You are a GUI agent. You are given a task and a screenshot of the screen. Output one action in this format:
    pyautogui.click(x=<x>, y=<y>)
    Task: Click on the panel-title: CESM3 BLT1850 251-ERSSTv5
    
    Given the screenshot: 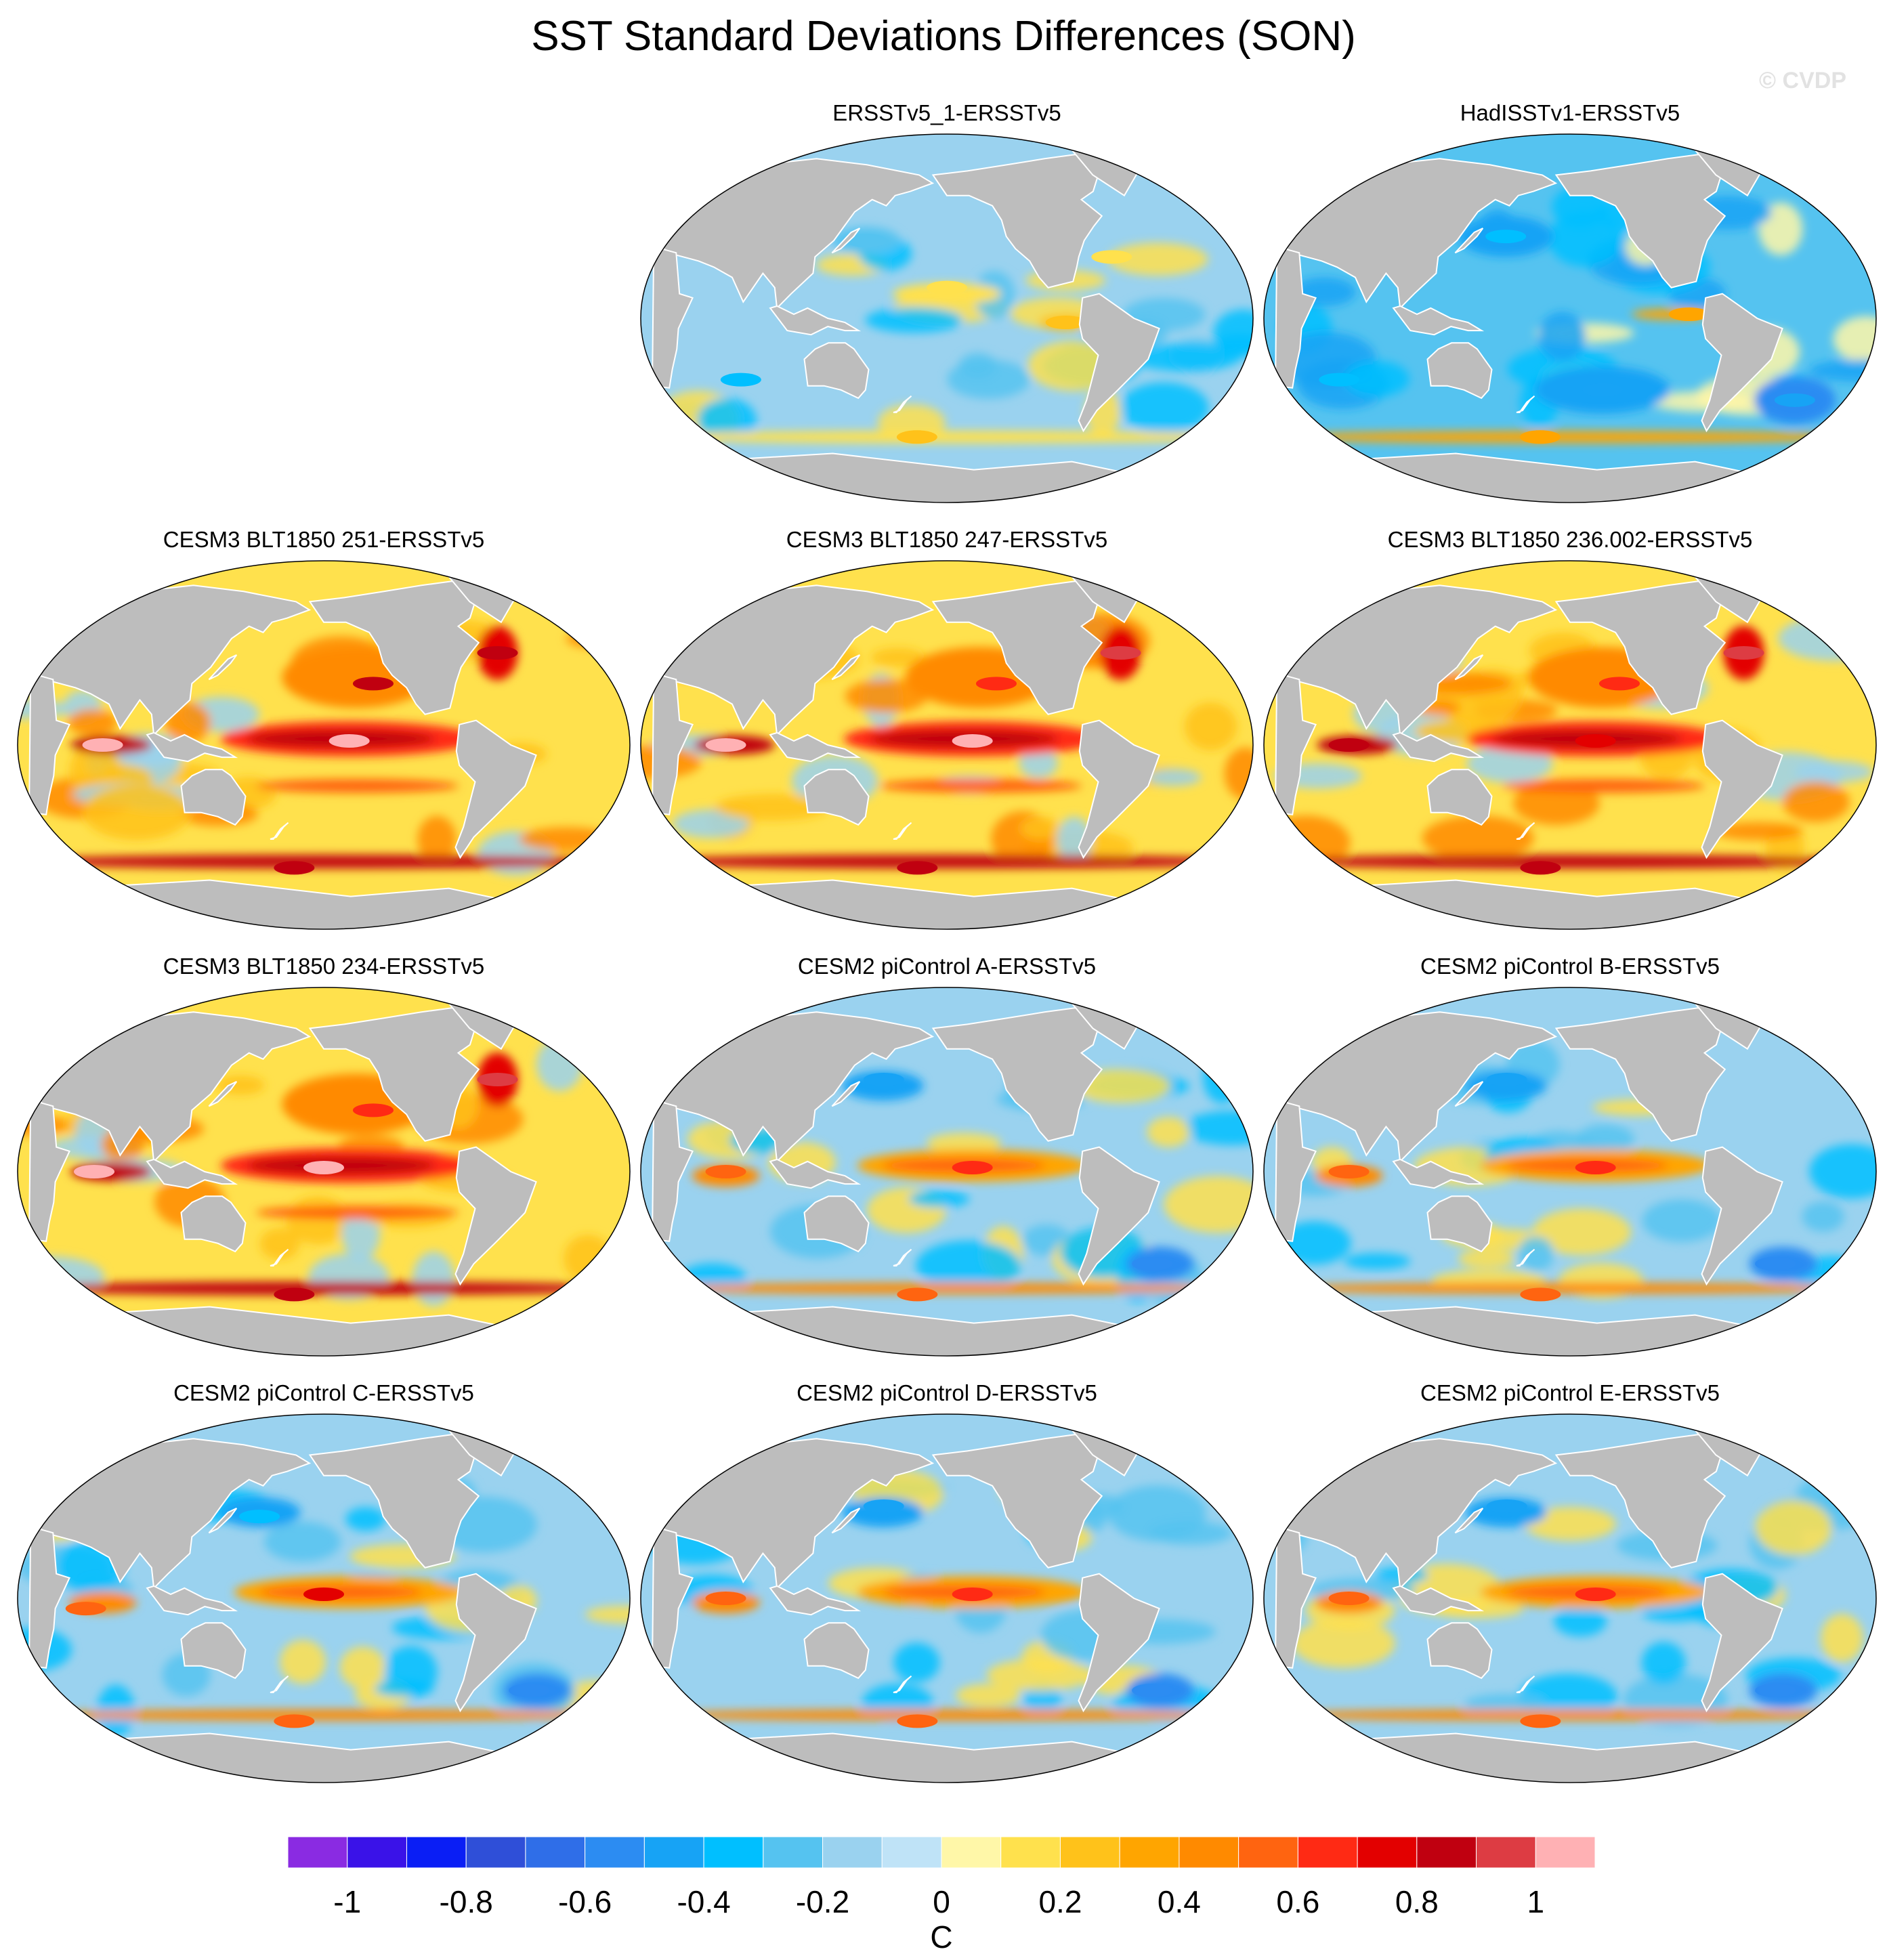 What is the action you would take?
    pyautogui.click(x=324, y=539)
    